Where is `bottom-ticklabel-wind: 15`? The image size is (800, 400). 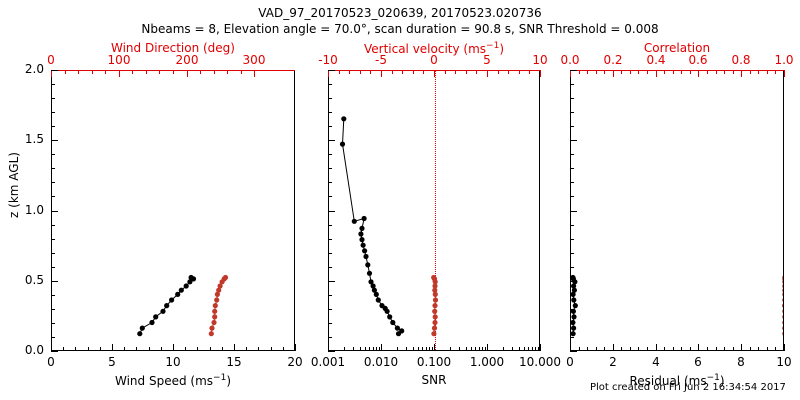
bottom-ticklabel-wind: 15 is located at coordinates (234, 362).